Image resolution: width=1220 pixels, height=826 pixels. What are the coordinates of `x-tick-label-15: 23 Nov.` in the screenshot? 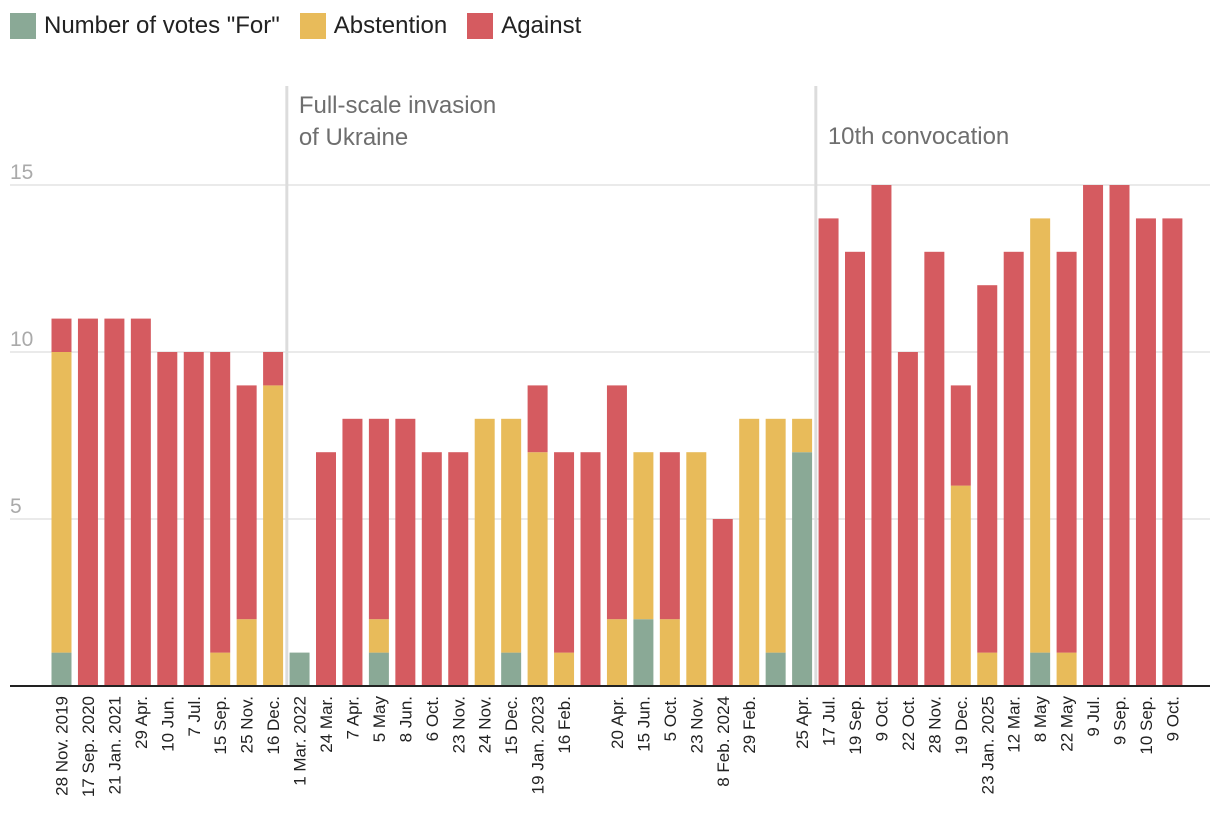 It's located at (458, 724).